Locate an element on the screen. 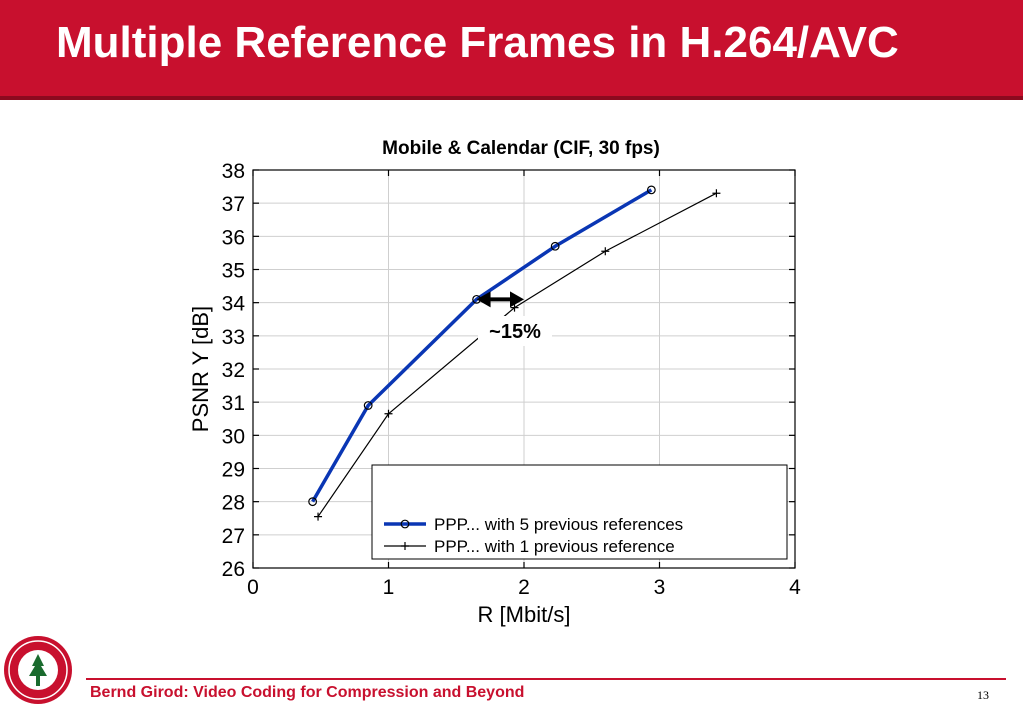 The image size is (1023, 708). x-tick-label: 2 is located at coordinates (524, 587).